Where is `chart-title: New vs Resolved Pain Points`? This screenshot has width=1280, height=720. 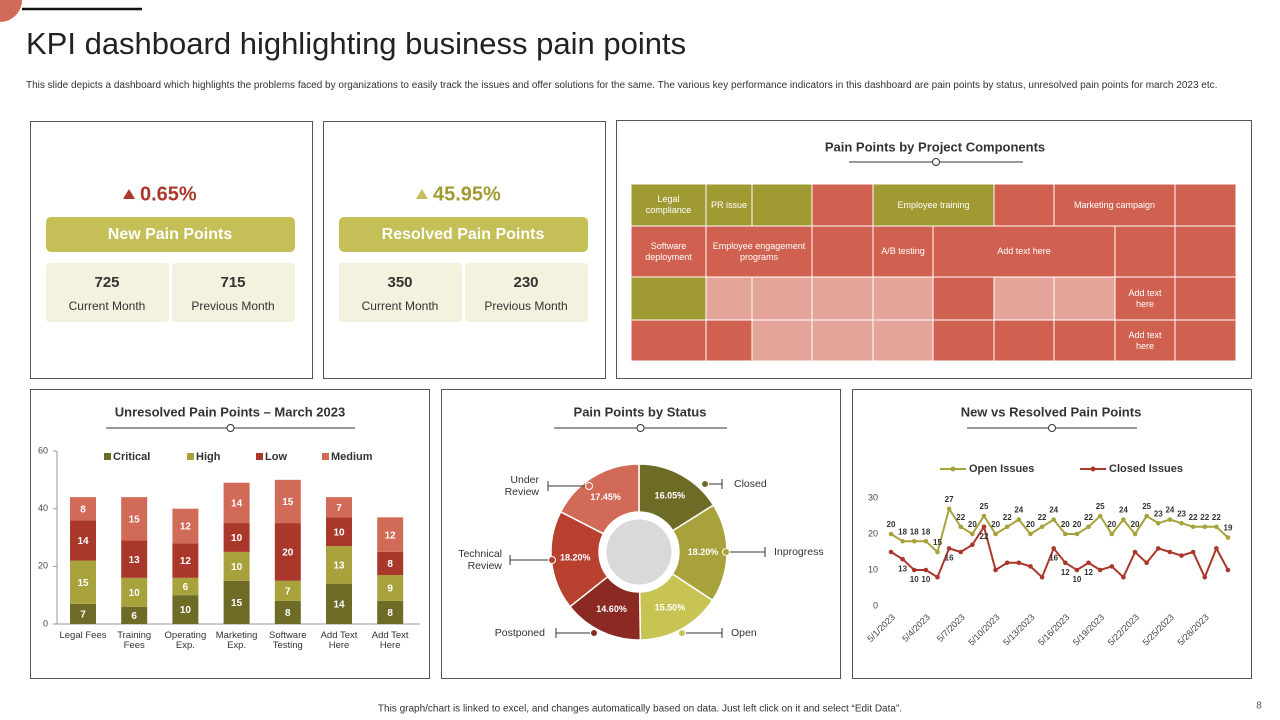
chart-title: New vs Resolved Pain Points is located at coordinates (1051, 411).